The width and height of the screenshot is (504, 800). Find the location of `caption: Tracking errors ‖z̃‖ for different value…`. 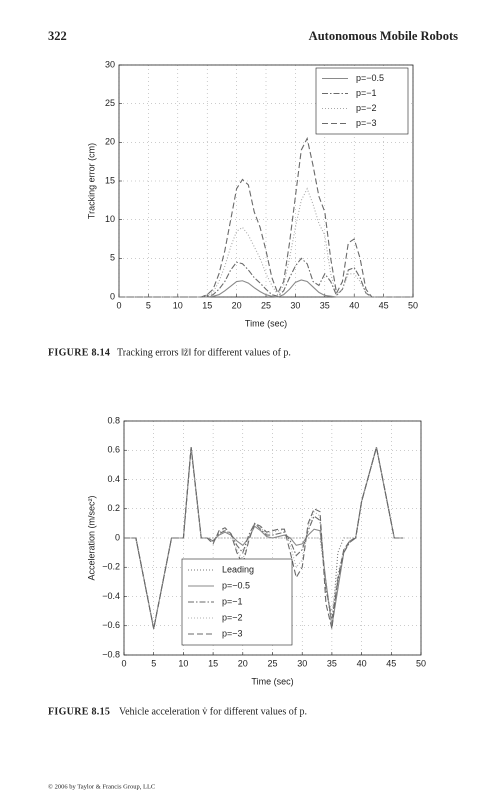

caption: Tracking errors ‖z̃‖ for different value… is located at coordinates (204, 352).